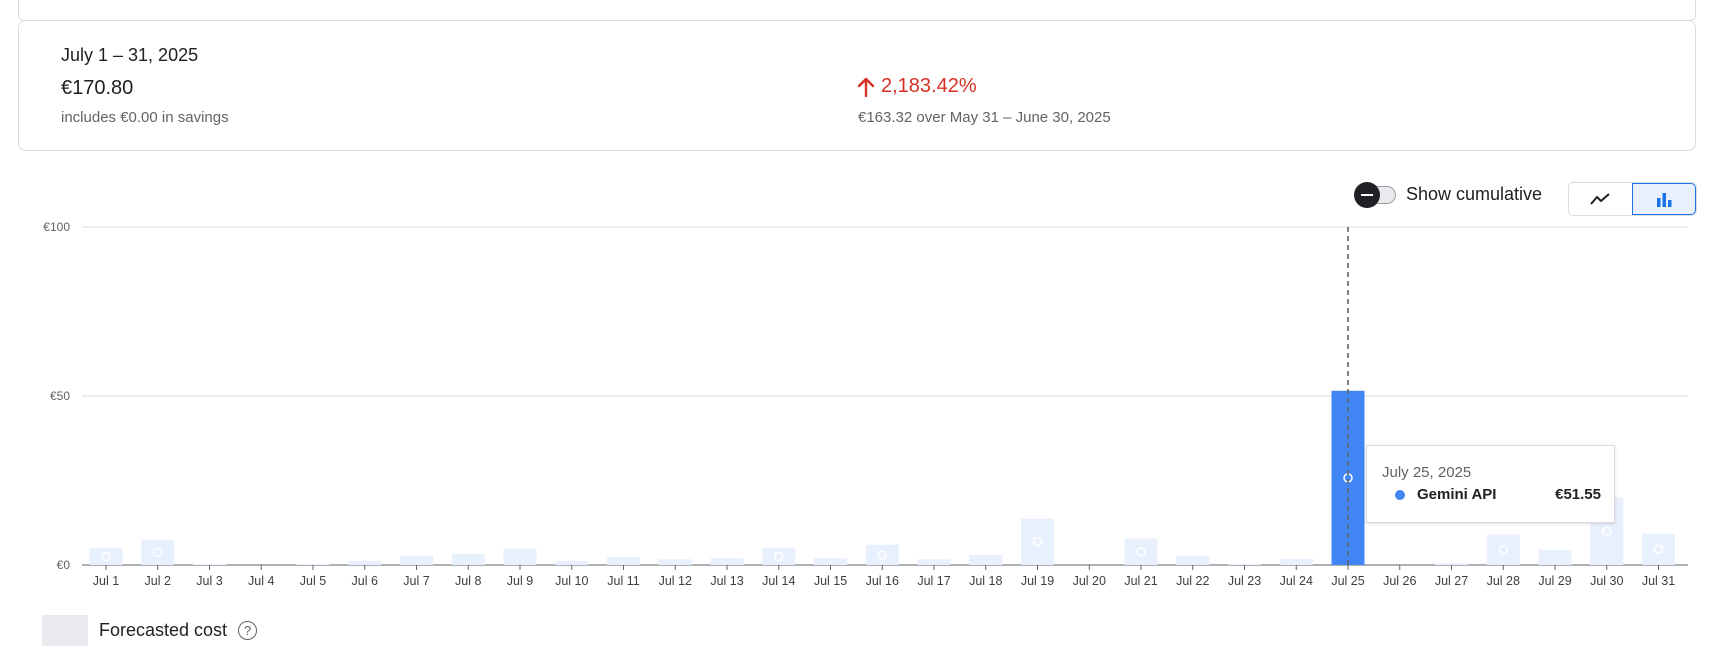  I want to click on x-tick-label: Jul 2, so click(158, 581).